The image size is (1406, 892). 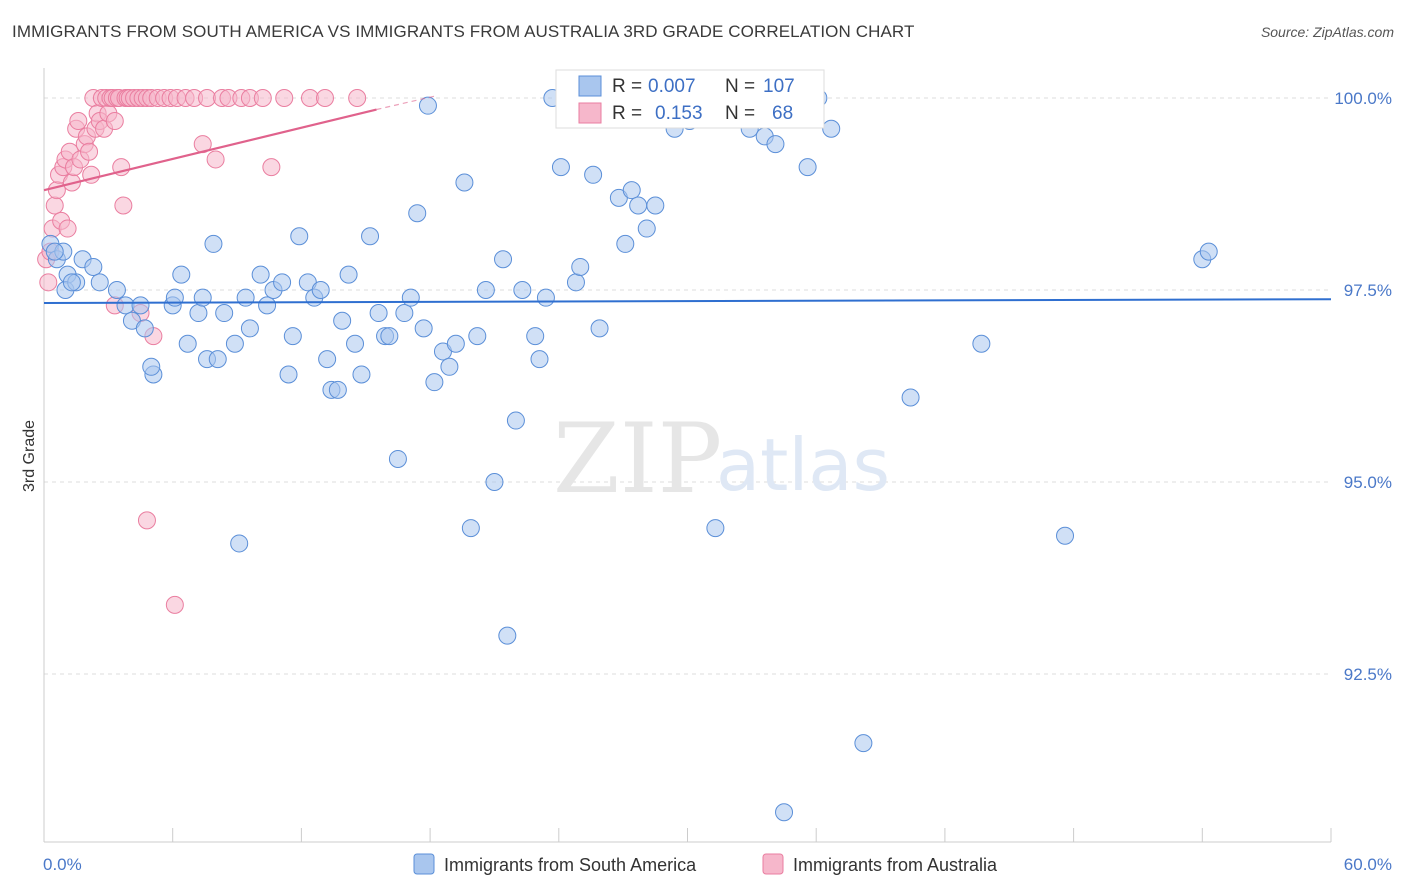 I want to click on y-tick-label-2: 95.0%, so click(x=1368, y=482).